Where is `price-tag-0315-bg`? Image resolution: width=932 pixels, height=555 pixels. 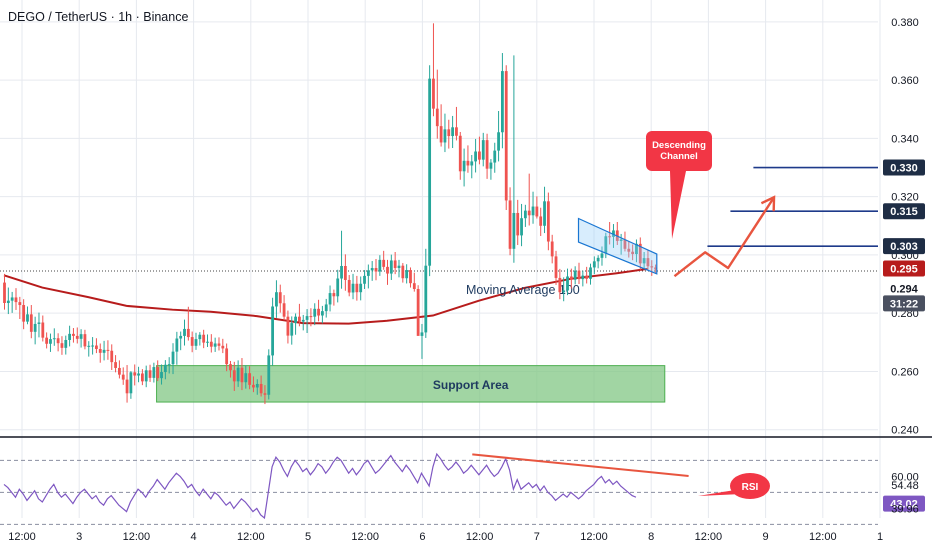
price-tag-0315-bg is located at coordinates (904, 211).